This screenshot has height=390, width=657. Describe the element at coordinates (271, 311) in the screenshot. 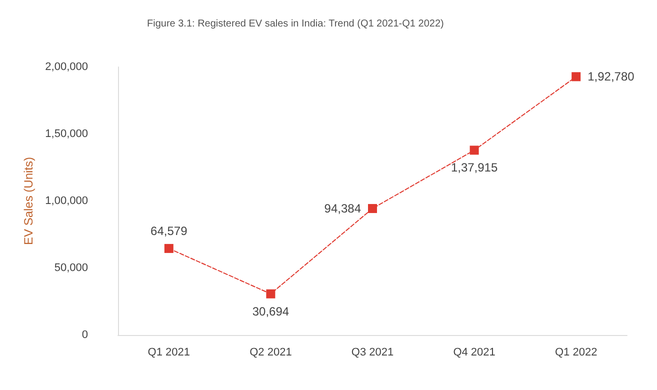

I see `data-label: 30,694` at that location.